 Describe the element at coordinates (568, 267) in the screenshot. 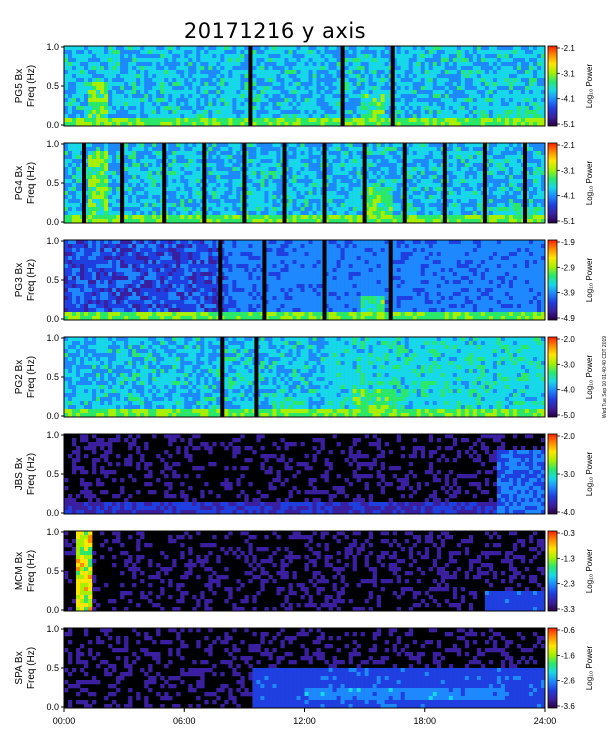

I see `colorbar-tick-label: -2.9` at that location.